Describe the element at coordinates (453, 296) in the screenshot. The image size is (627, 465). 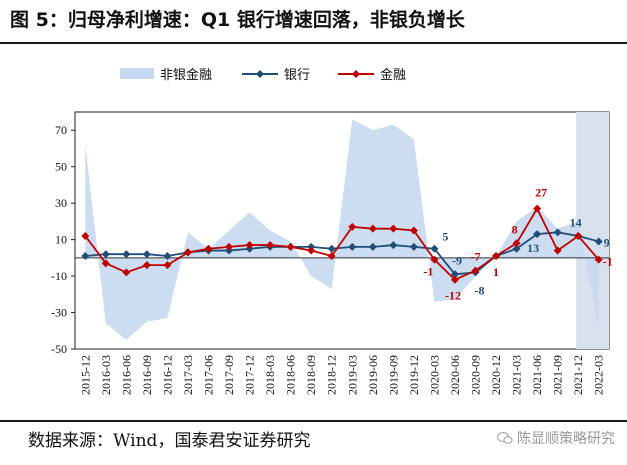
I see `finance-data-label: -12` at that location.